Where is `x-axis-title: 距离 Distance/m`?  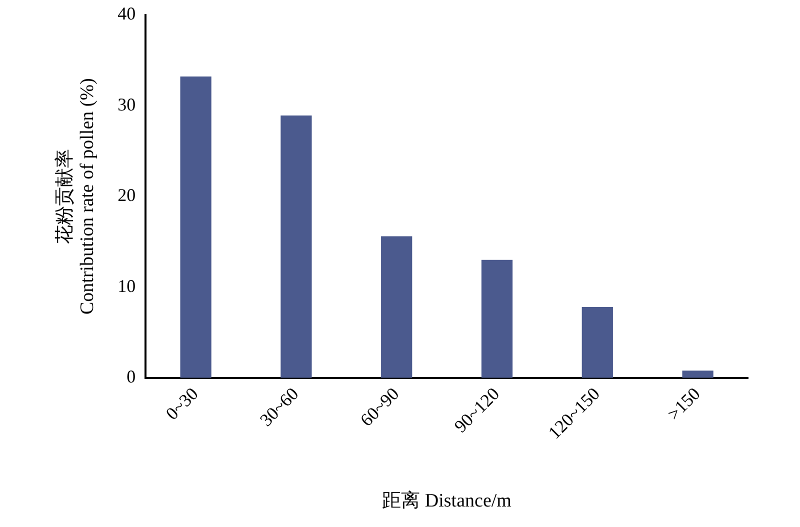 x-axis-title: 距离 Distance/m is located at coordinates (447, 501).